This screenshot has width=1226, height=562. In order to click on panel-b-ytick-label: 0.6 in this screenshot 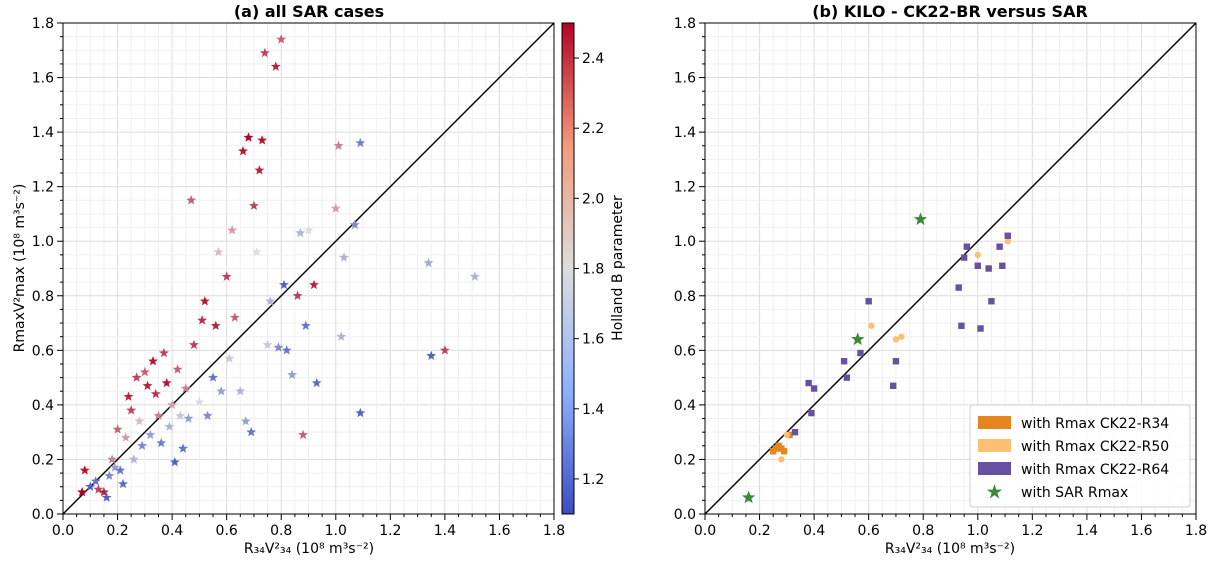, I will do `click(685, 351)`.